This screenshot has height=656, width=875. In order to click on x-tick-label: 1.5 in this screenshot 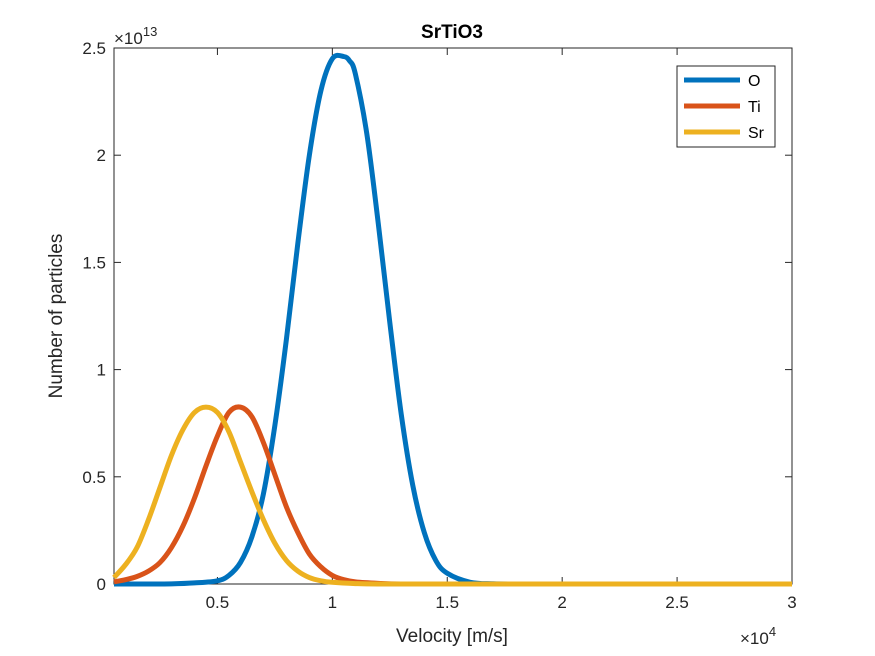, I will do `click(447, 602)`.